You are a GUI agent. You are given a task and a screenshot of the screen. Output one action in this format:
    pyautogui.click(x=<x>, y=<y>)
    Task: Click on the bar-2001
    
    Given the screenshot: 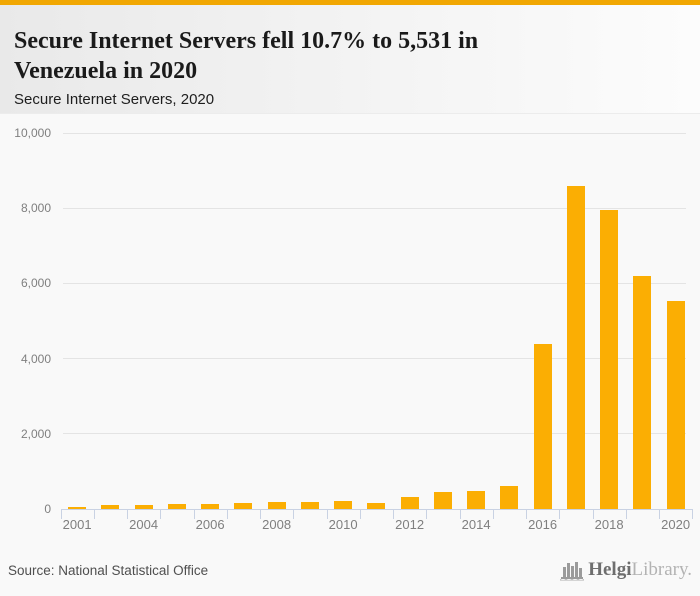 What is the action you would take?
    pyautogui.click(x=77, y=508)
    